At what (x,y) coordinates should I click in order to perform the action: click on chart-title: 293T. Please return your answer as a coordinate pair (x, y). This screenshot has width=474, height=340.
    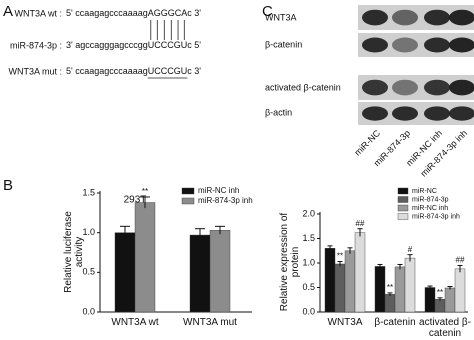
    Looking at the image, I should click on (135, 200).